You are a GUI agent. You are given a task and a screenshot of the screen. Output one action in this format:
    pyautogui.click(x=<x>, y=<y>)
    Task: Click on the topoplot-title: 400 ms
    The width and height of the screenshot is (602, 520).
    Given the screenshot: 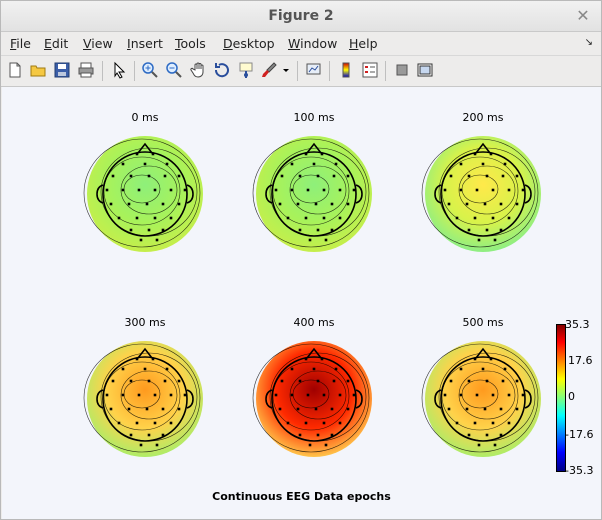 What is the action you would take?
    pyautogui.click(x=314, y=322)
    